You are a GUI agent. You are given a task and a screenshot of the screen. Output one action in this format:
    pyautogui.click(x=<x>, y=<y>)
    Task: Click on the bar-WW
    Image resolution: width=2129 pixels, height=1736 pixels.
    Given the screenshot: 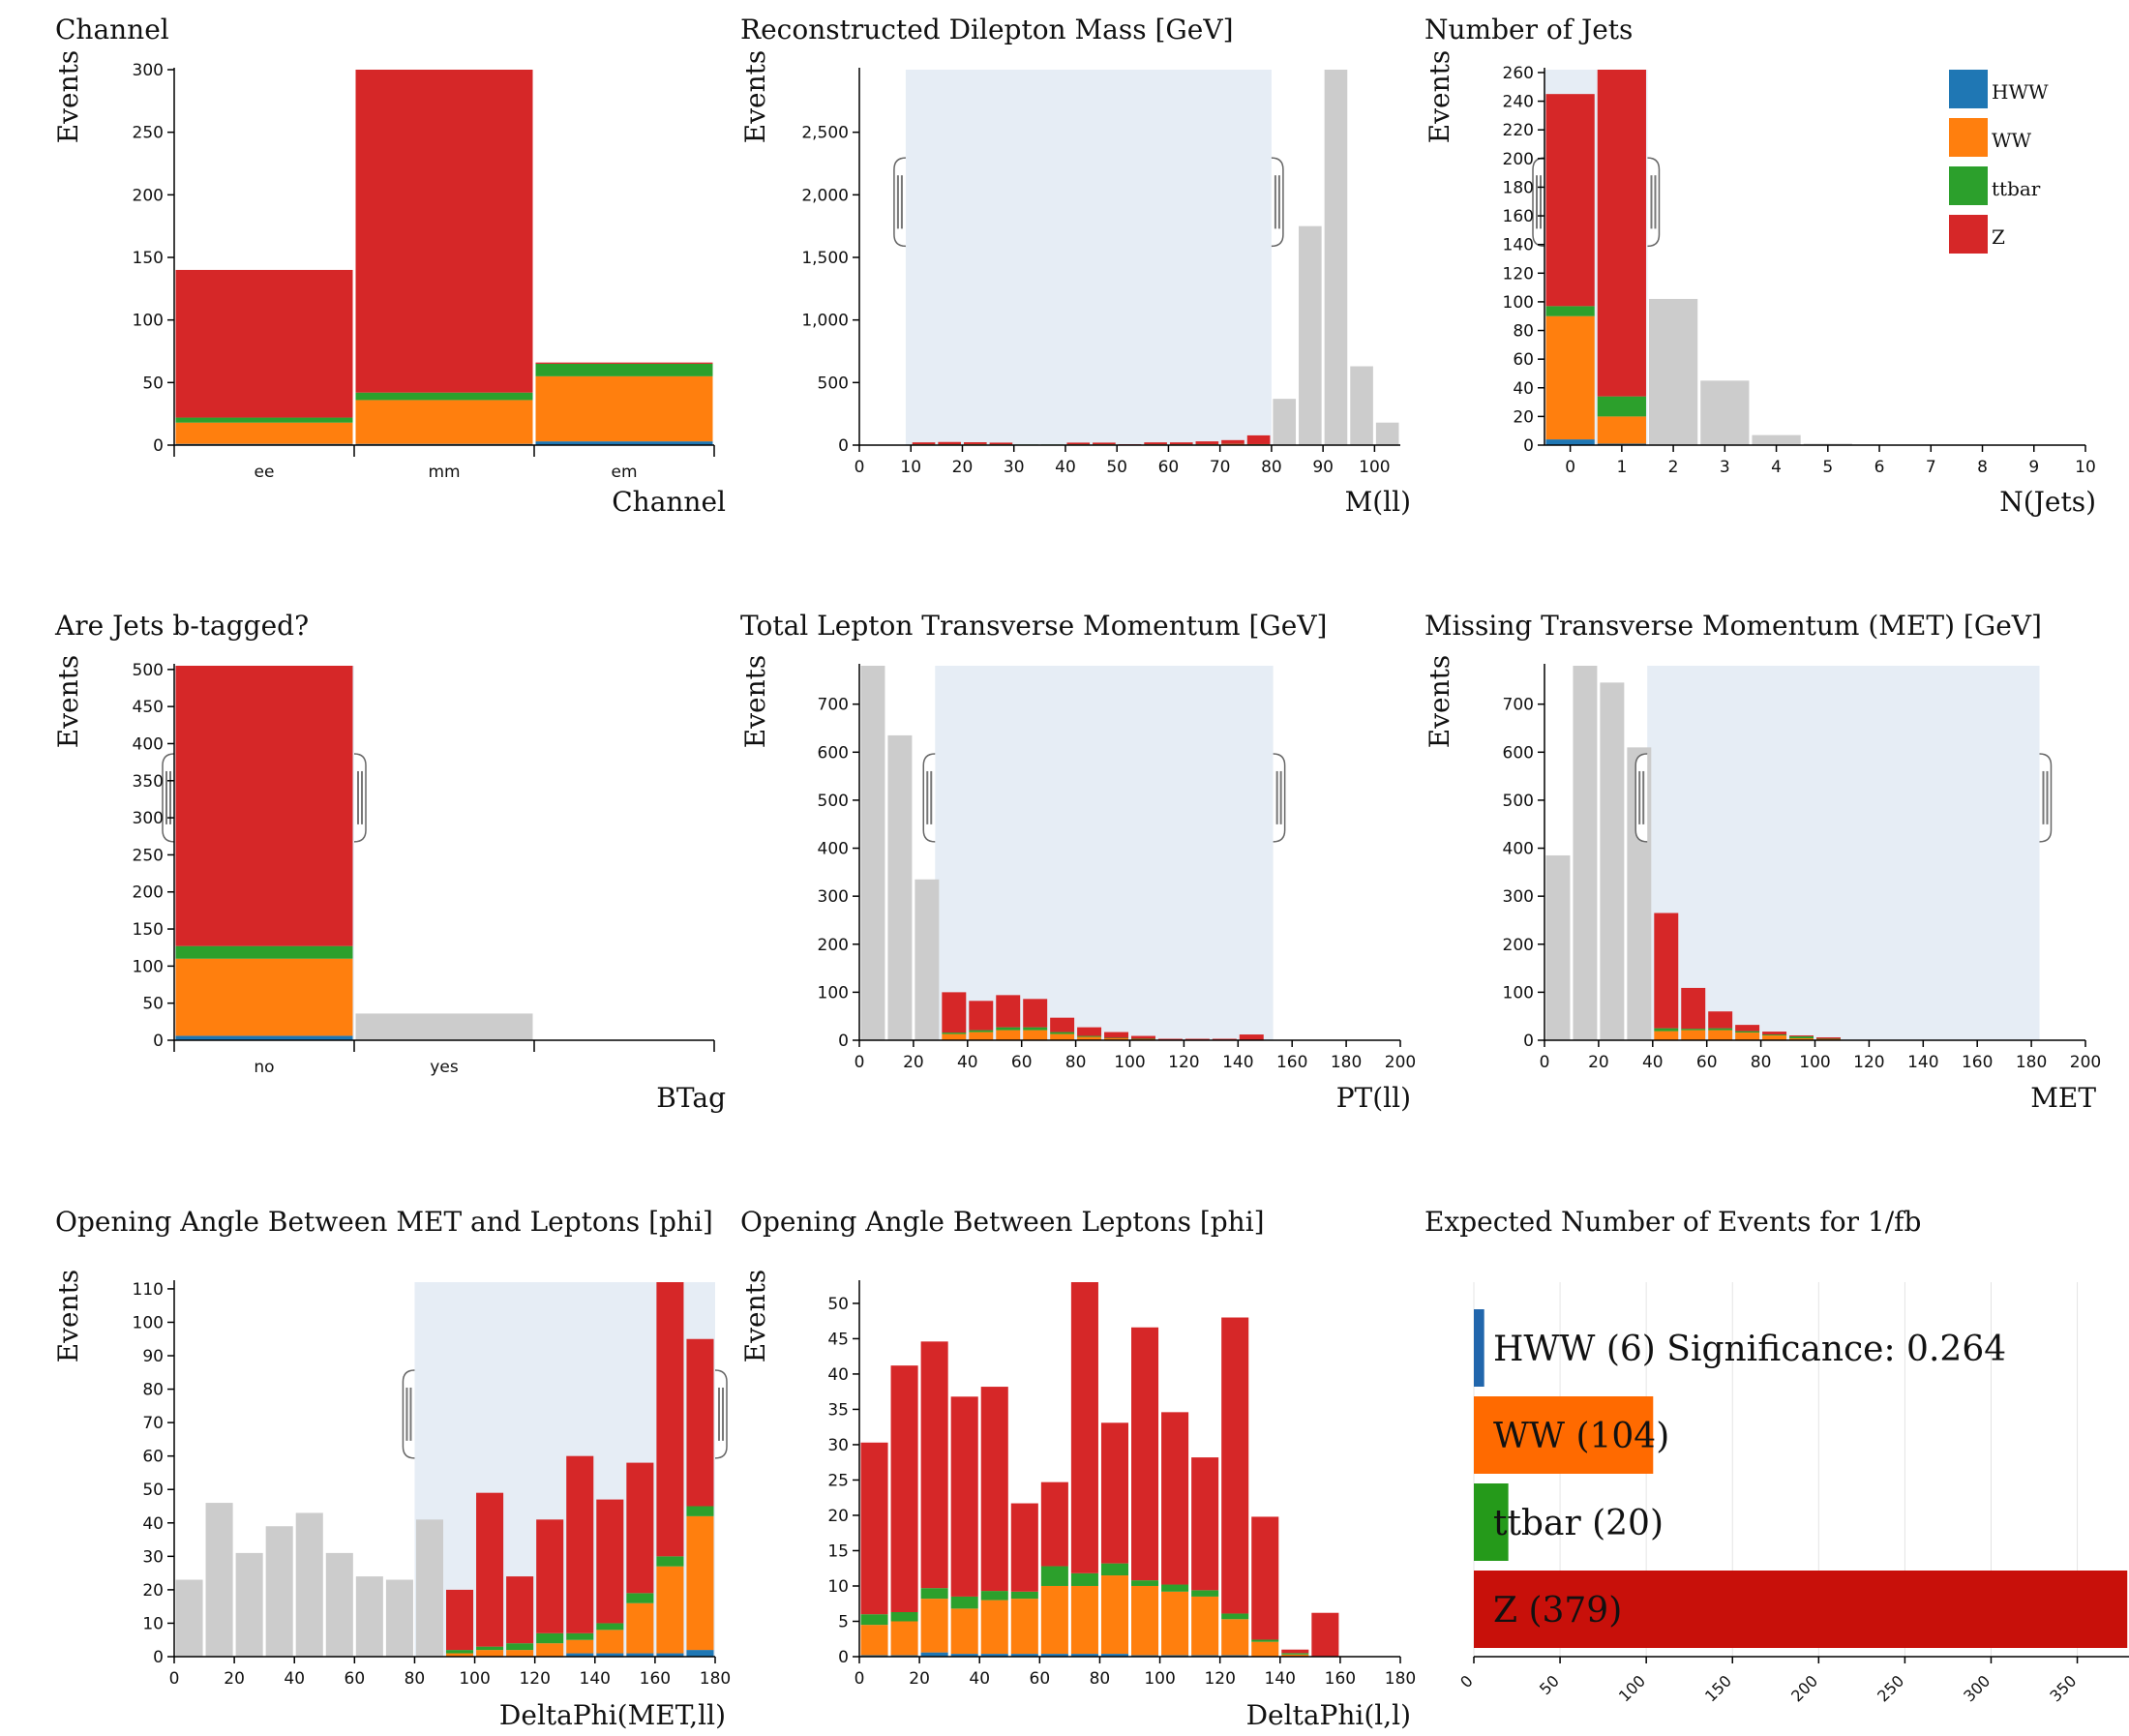 What is the action you would take?
    pyautogui.click(x=1564, y=1435)
    